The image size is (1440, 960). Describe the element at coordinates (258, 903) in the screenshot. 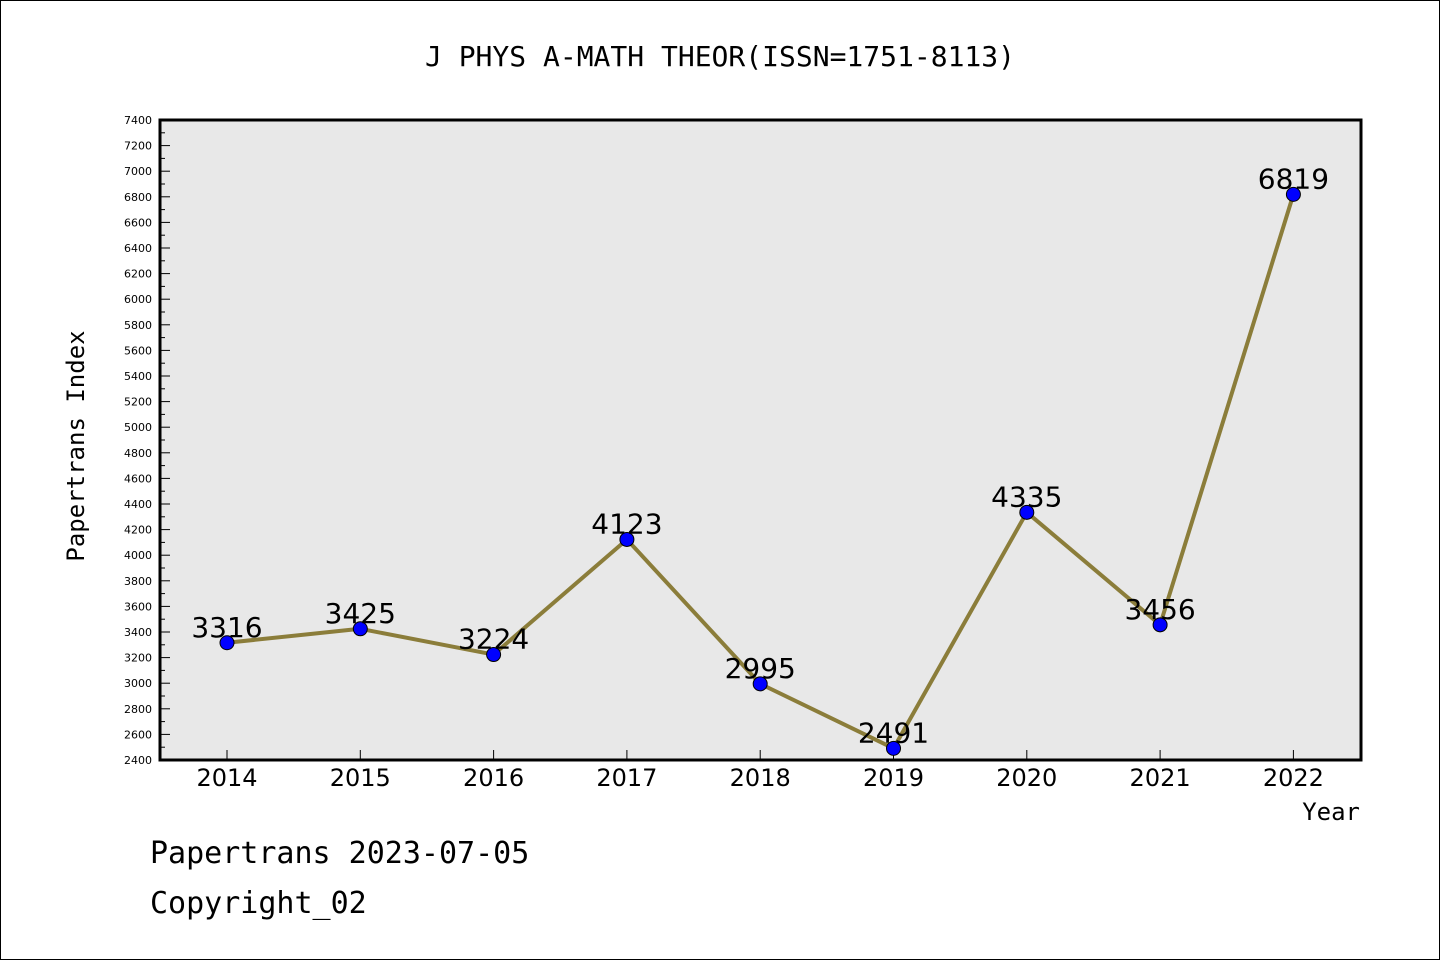

I see `footer-copyright-text: Copyright_02` at that location.